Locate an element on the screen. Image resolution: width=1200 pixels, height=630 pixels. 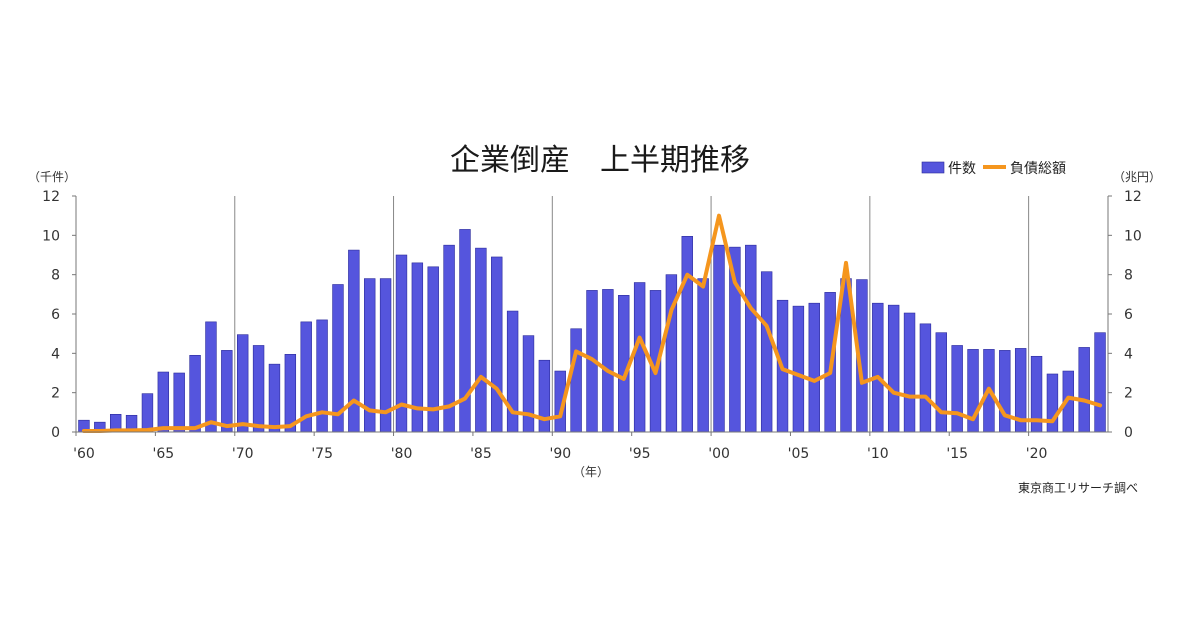
left-axis-unit: （千件） is located at coordinates (52, 177).